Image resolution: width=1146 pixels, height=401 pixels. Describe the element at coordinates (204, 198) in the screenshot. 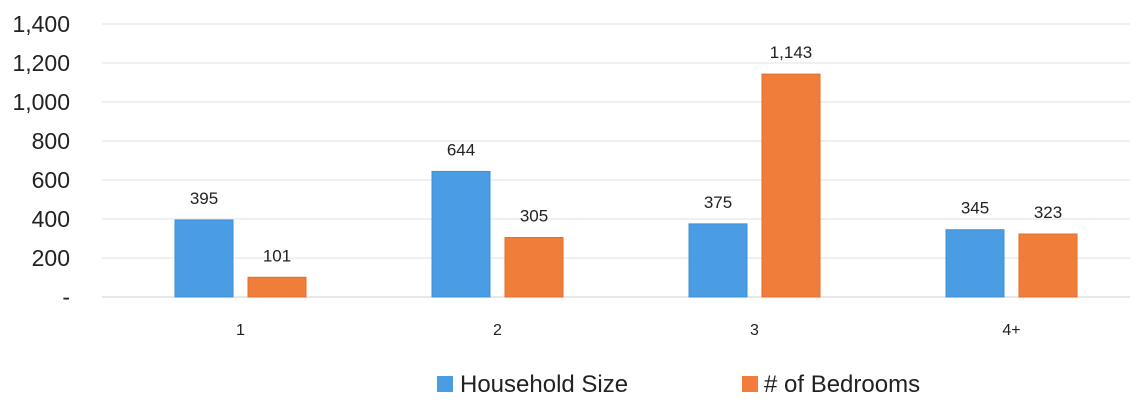

I see `data-label: 395` at that location.